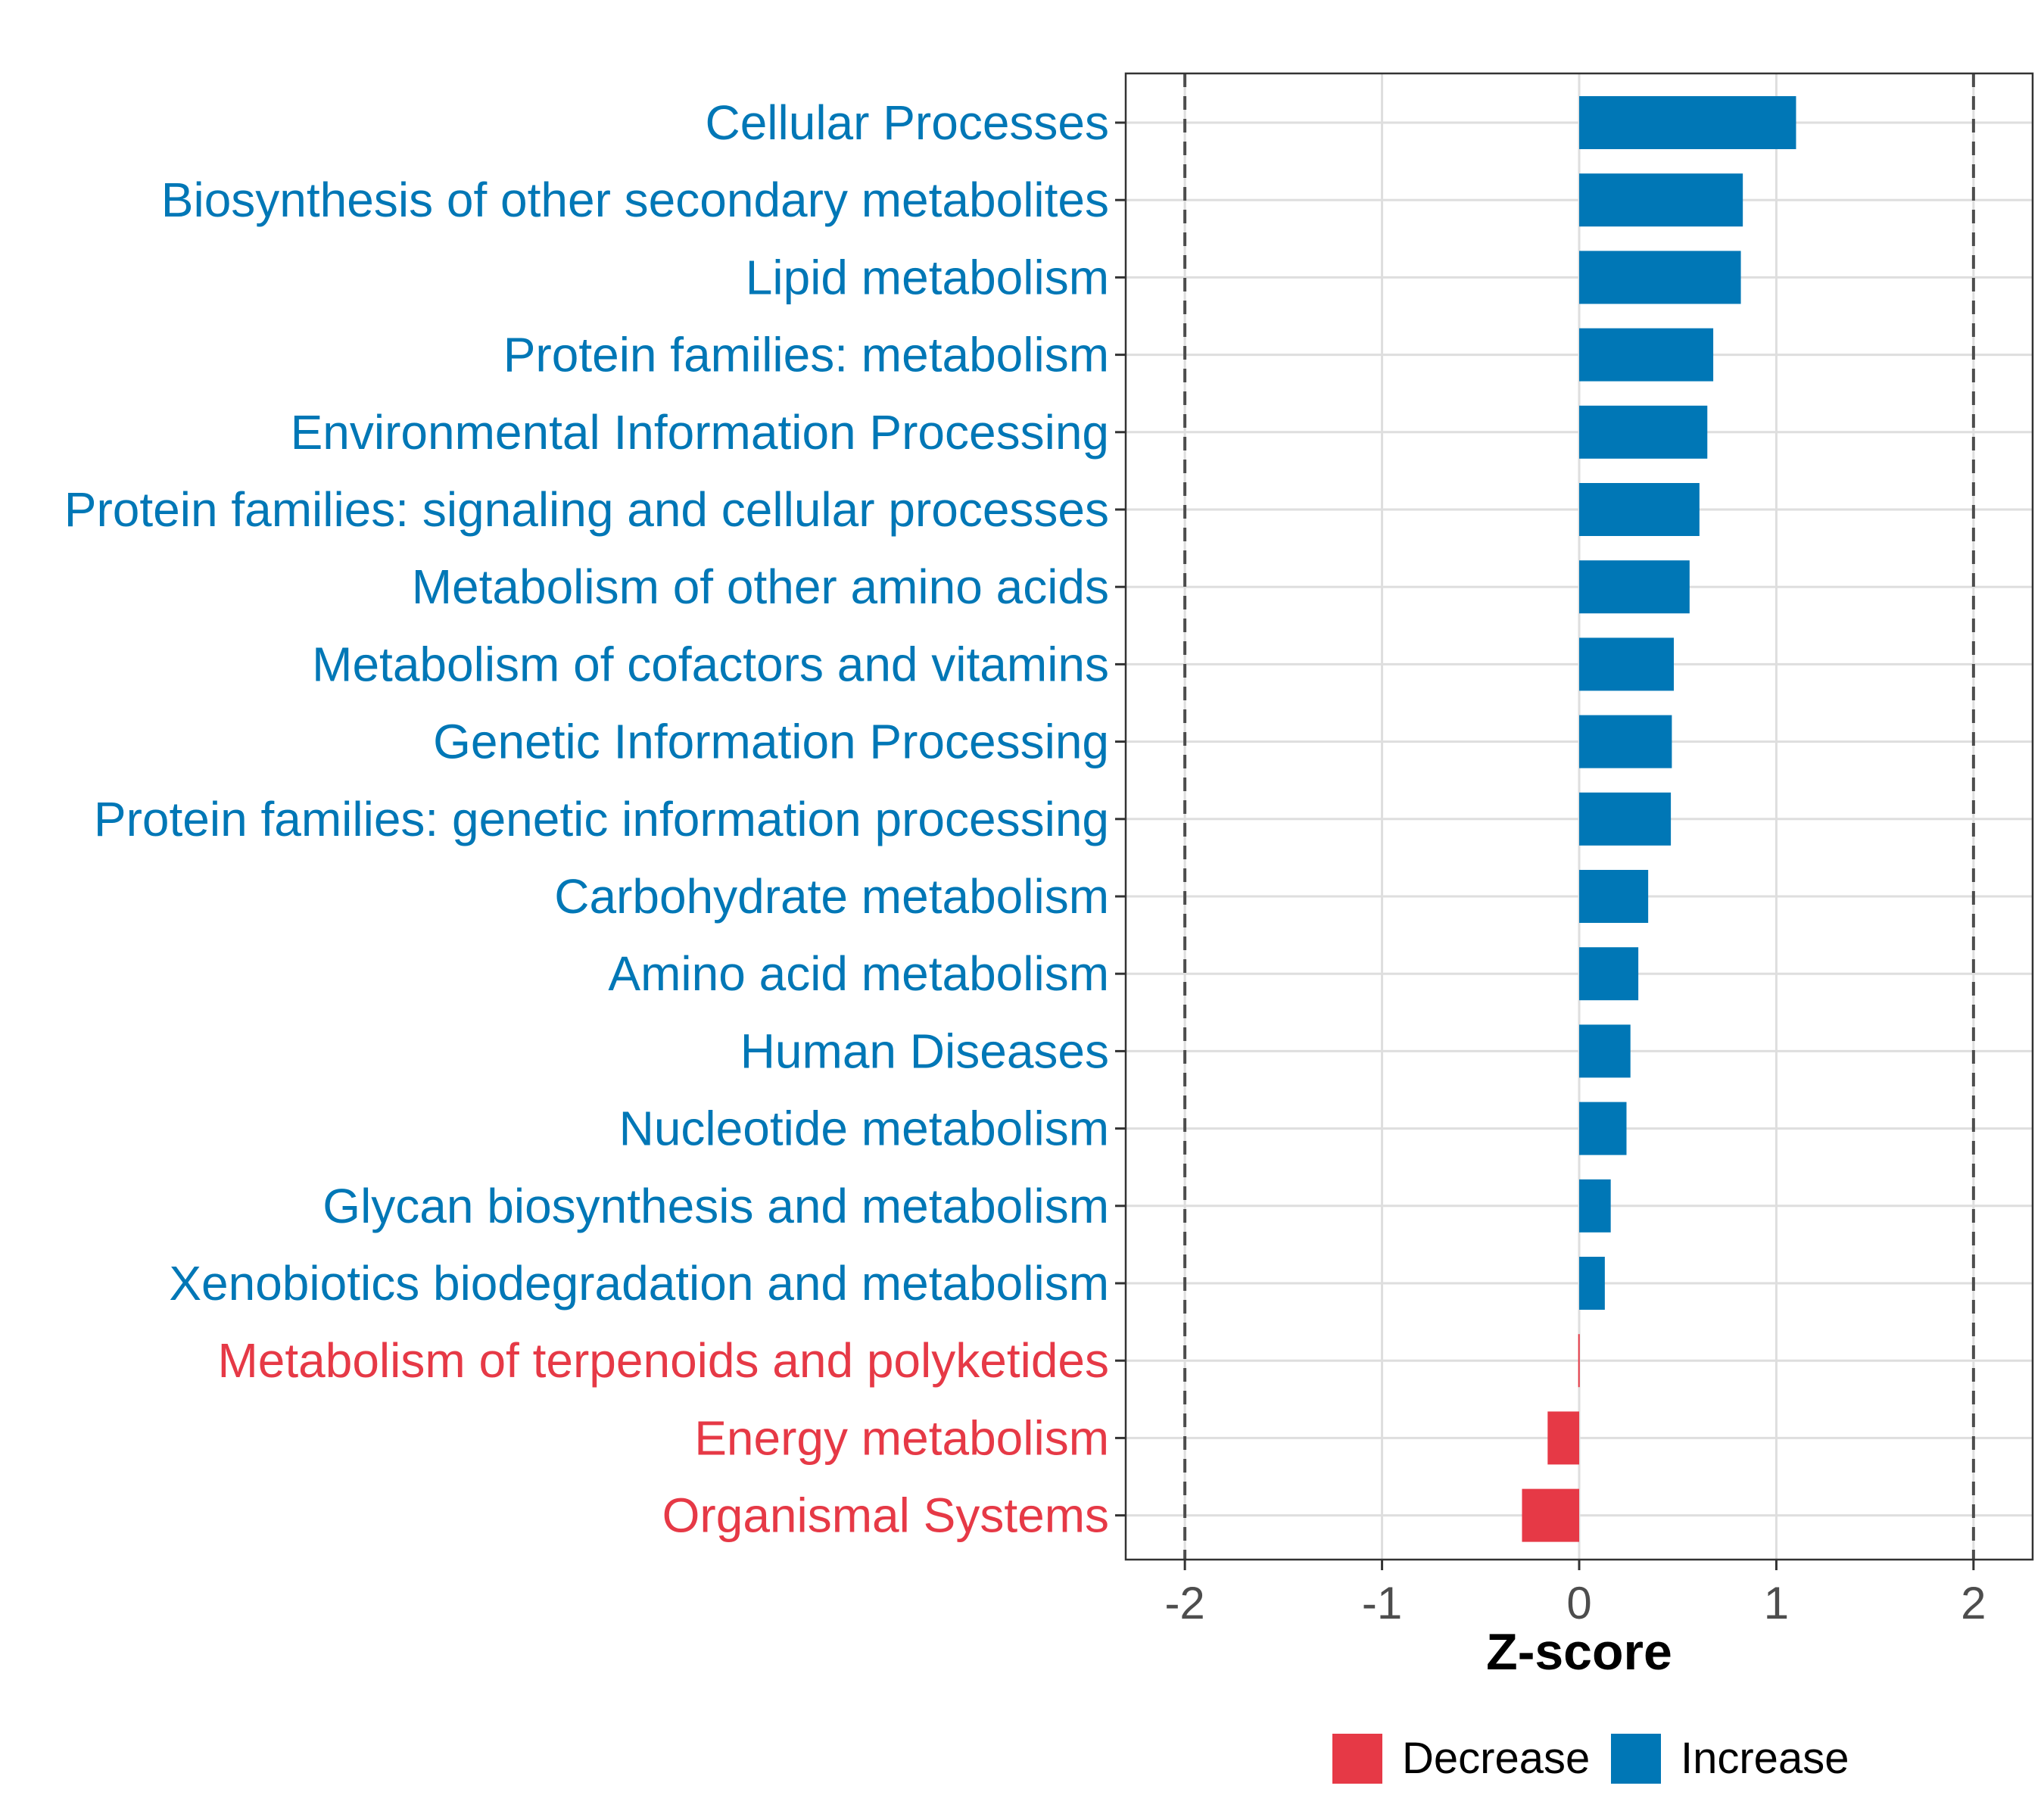  Describe the element at coordinates (760, 586) in the screenshot. I see `category-label: Metabolism of other amino acids` at that location.